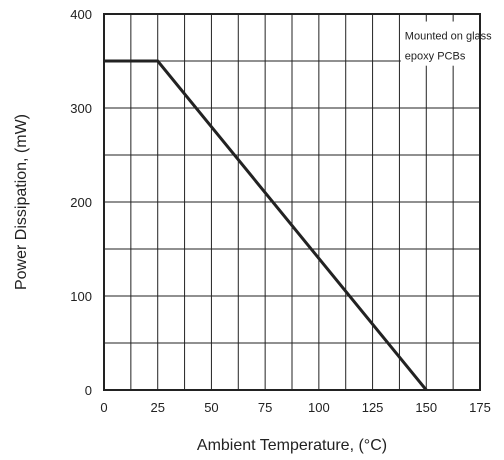 This screenshot has height=460, width=504. I want to click on y-tick-label: 100, so click(81, 296).